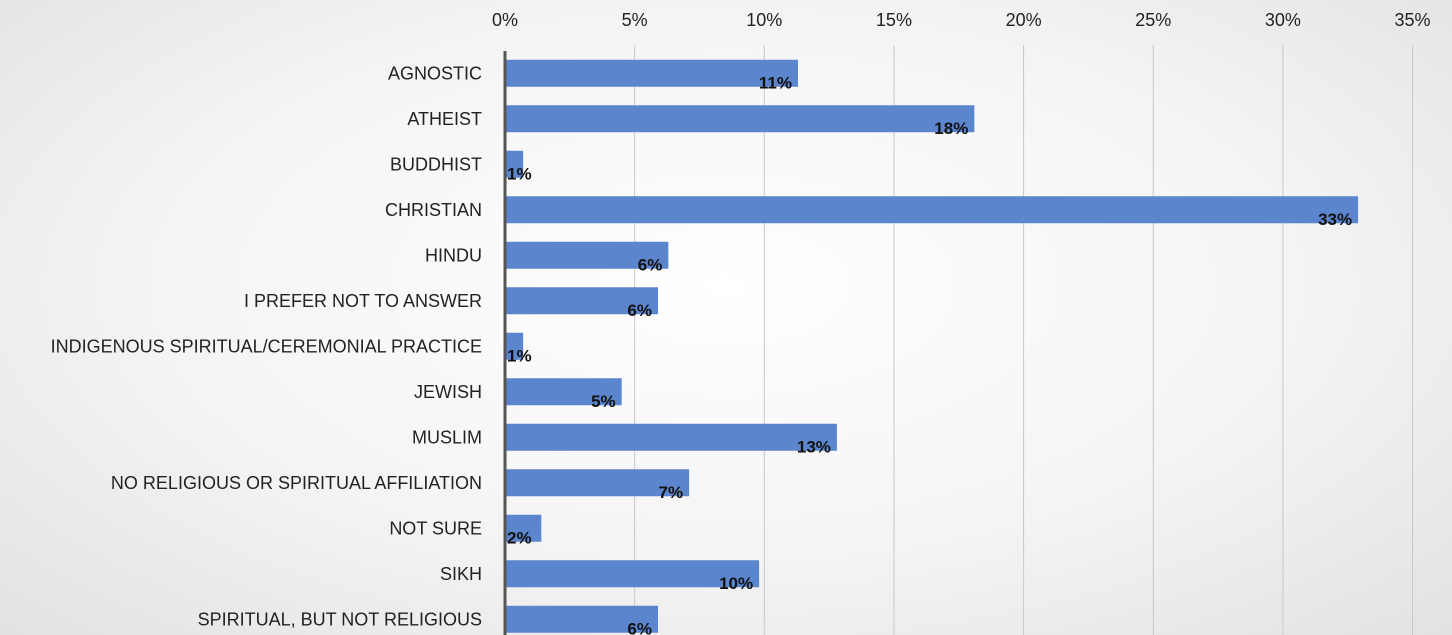 This screenshot has width=1452, height=635. I want to click on x-tick-label: 20%, so click(1024, 20).